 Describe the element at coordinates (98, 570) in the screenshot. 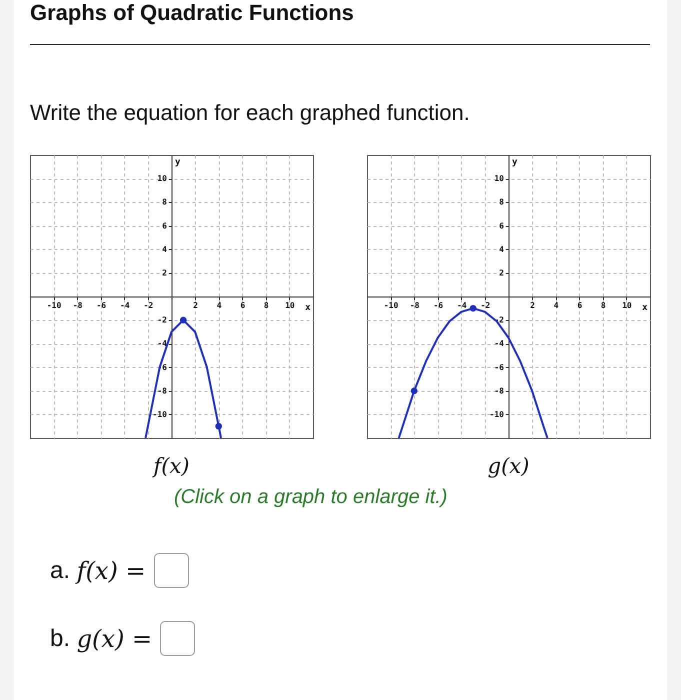

I see `text: a. f(x) =` at that location.